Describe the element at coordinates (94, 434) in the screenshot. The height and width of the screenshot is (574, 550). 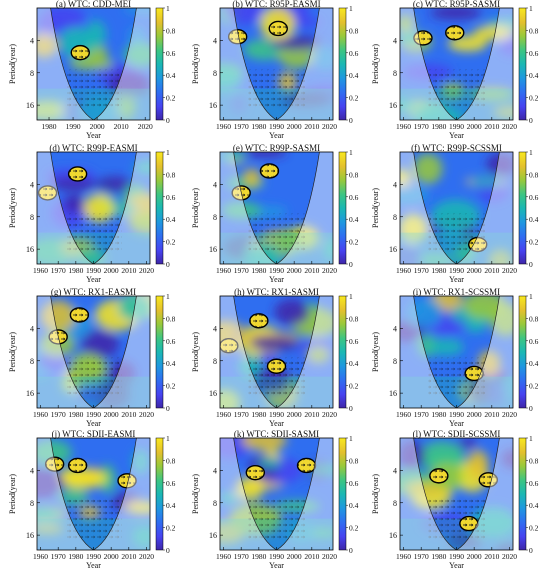
I see `panel-title: (j) WTC: SDII-EASMI` at that location.